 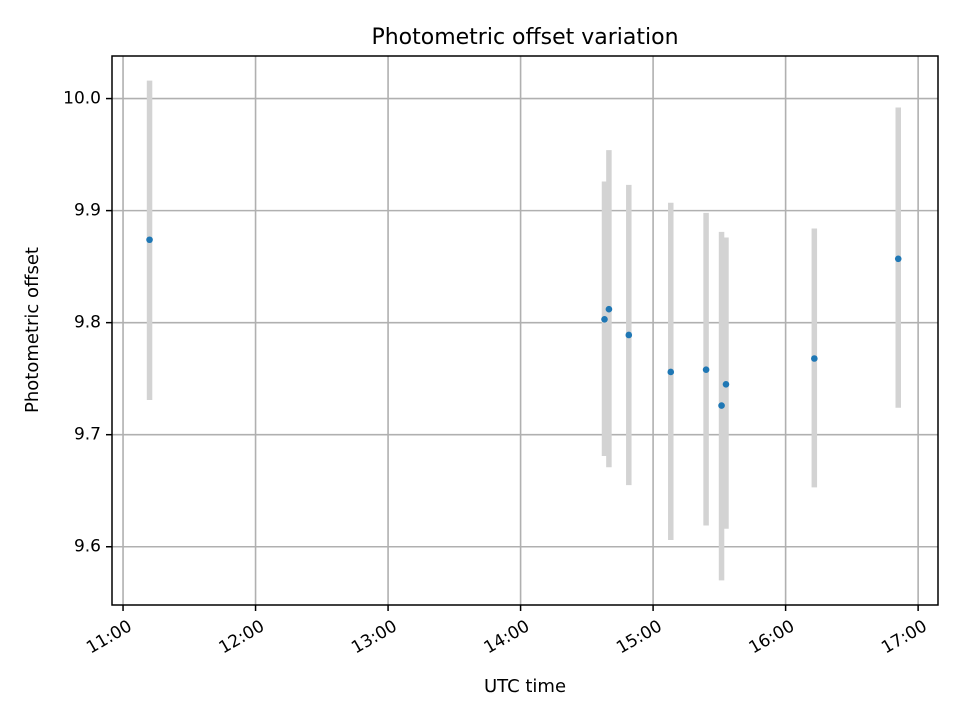 I want to click on y-tick-label: 9.8, so click(x=87, y=323).